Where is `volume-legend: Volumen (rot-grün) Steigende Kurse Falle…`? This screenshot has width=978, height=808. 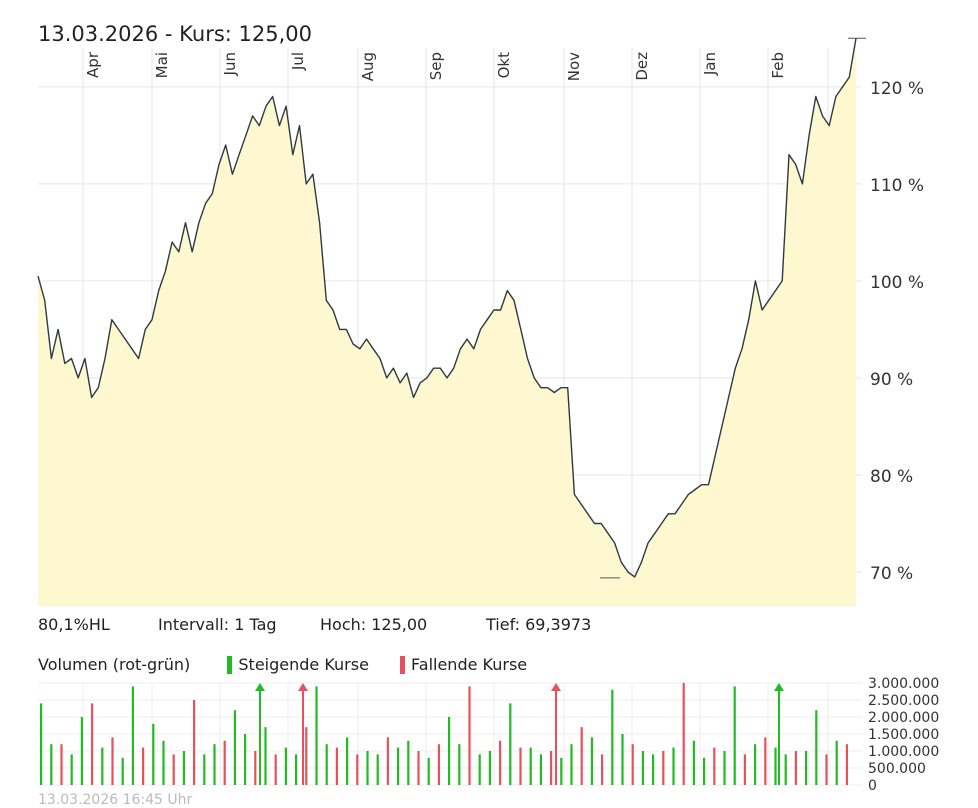
volume-legend: Volumen (rot-grün) Steigende Kurse Falle… is located at coordinates (282, 664).